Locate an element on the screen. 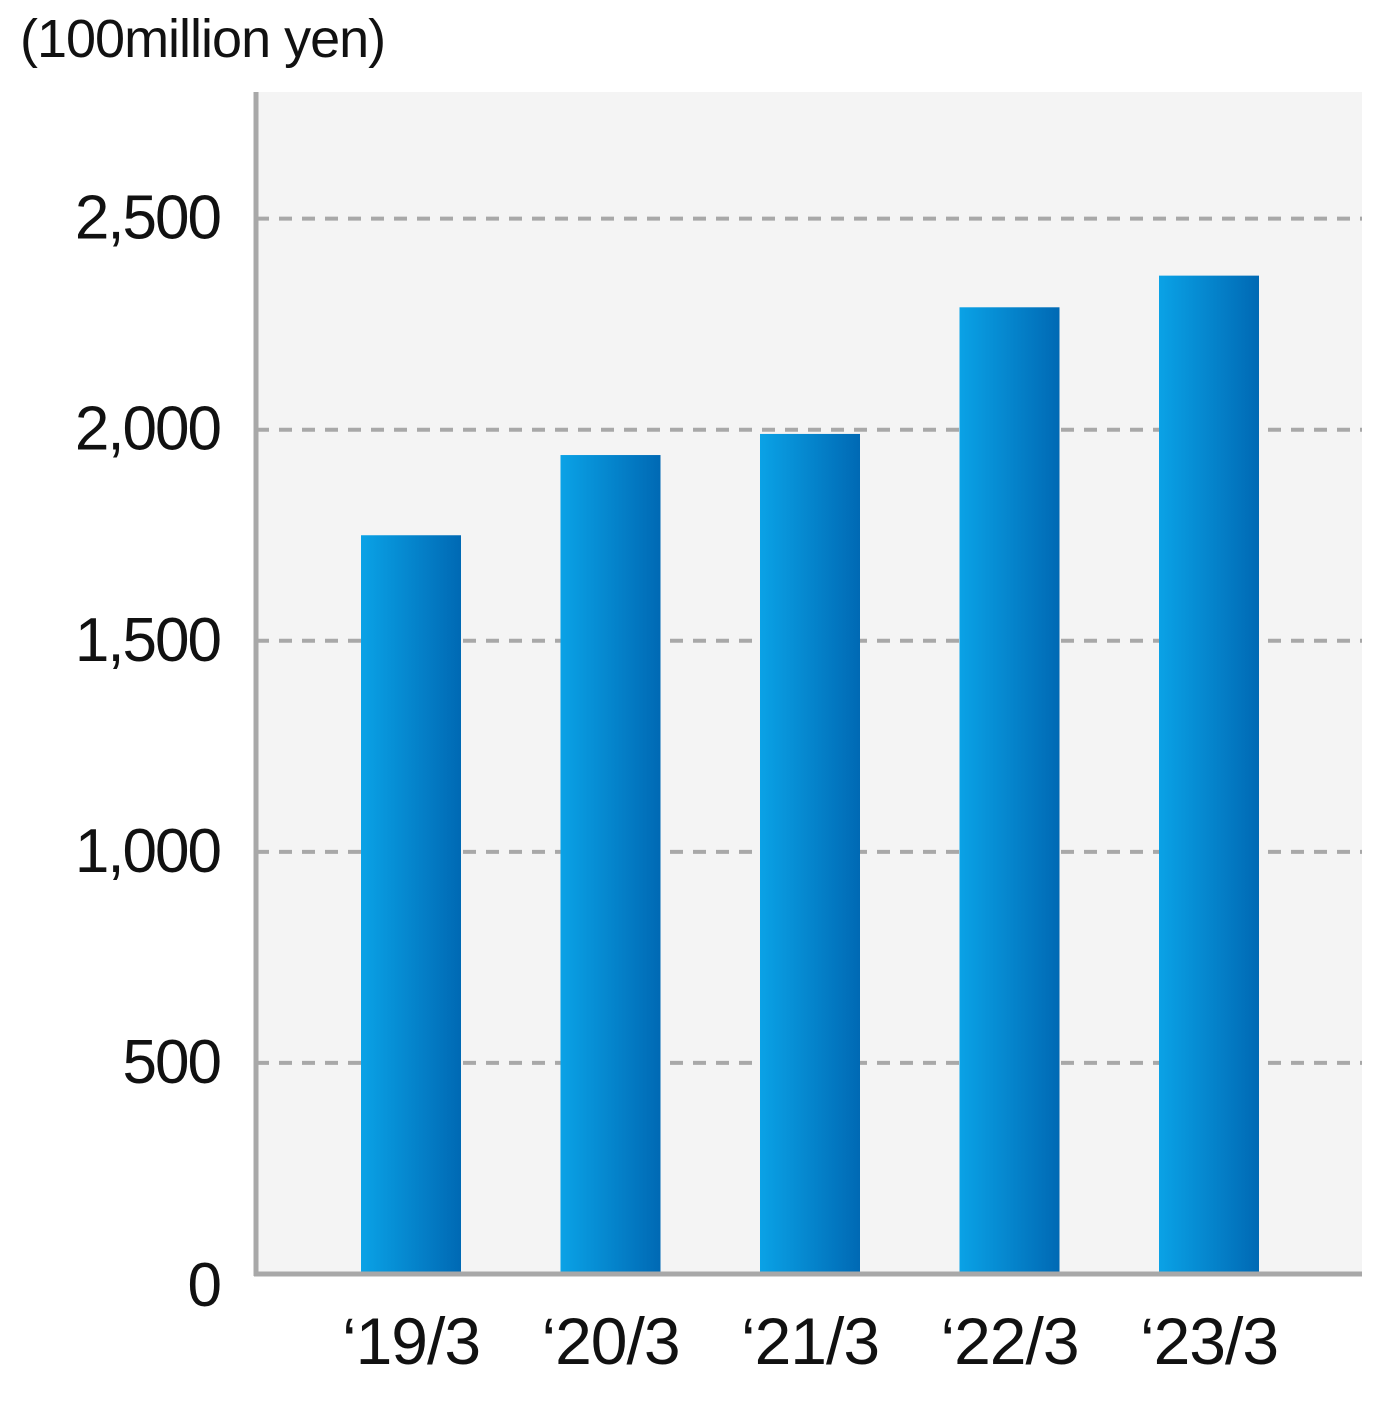  y-tick-label-0: 0 is located at coordinates (204, 1285).